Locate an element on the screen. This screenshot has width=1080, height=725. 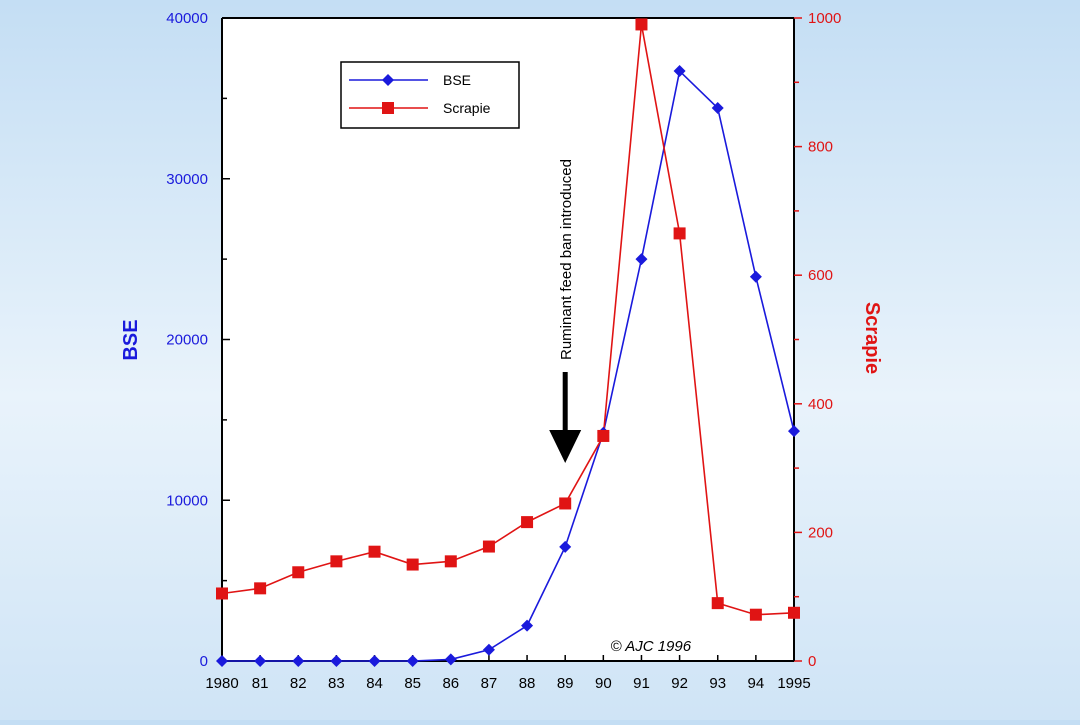
legend-bse-label: BSE is located at coordinates (457, 80).